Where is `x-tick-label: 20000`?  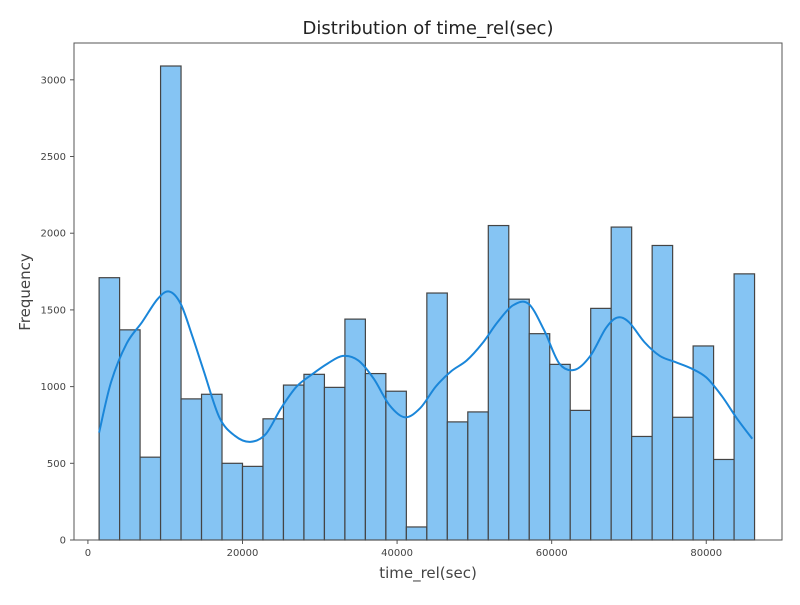
x-tick-label: 20000 is located at coordinates (243, 553).